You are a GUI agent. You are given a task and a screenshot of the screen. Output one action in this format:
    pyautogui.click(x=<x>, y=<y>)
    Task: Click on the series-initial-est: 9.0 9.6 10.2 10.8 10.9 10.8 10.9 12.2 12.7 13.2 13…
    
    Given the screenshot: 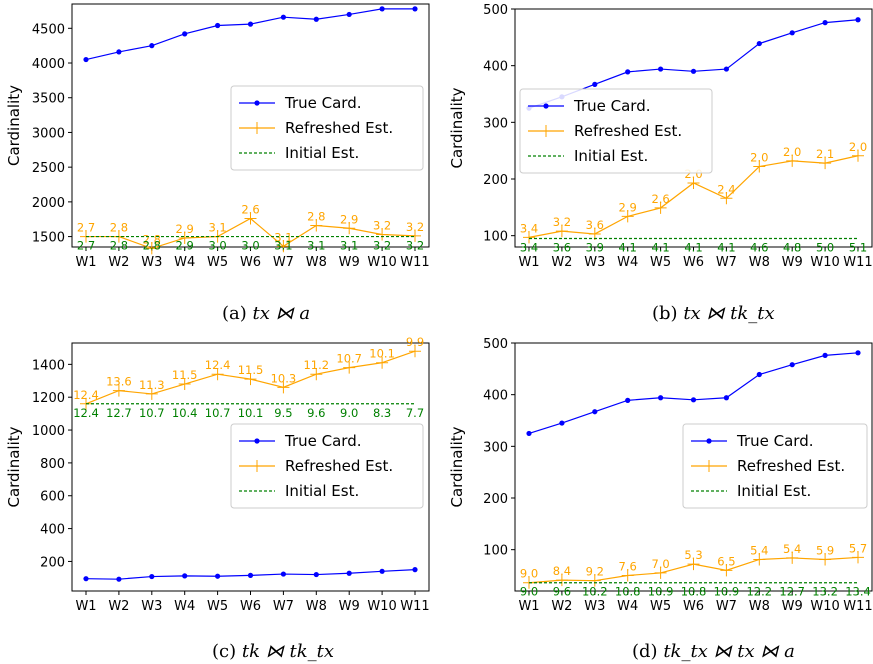 What is the action you would take?
    pyautogui.click(x=695, y=590)
    